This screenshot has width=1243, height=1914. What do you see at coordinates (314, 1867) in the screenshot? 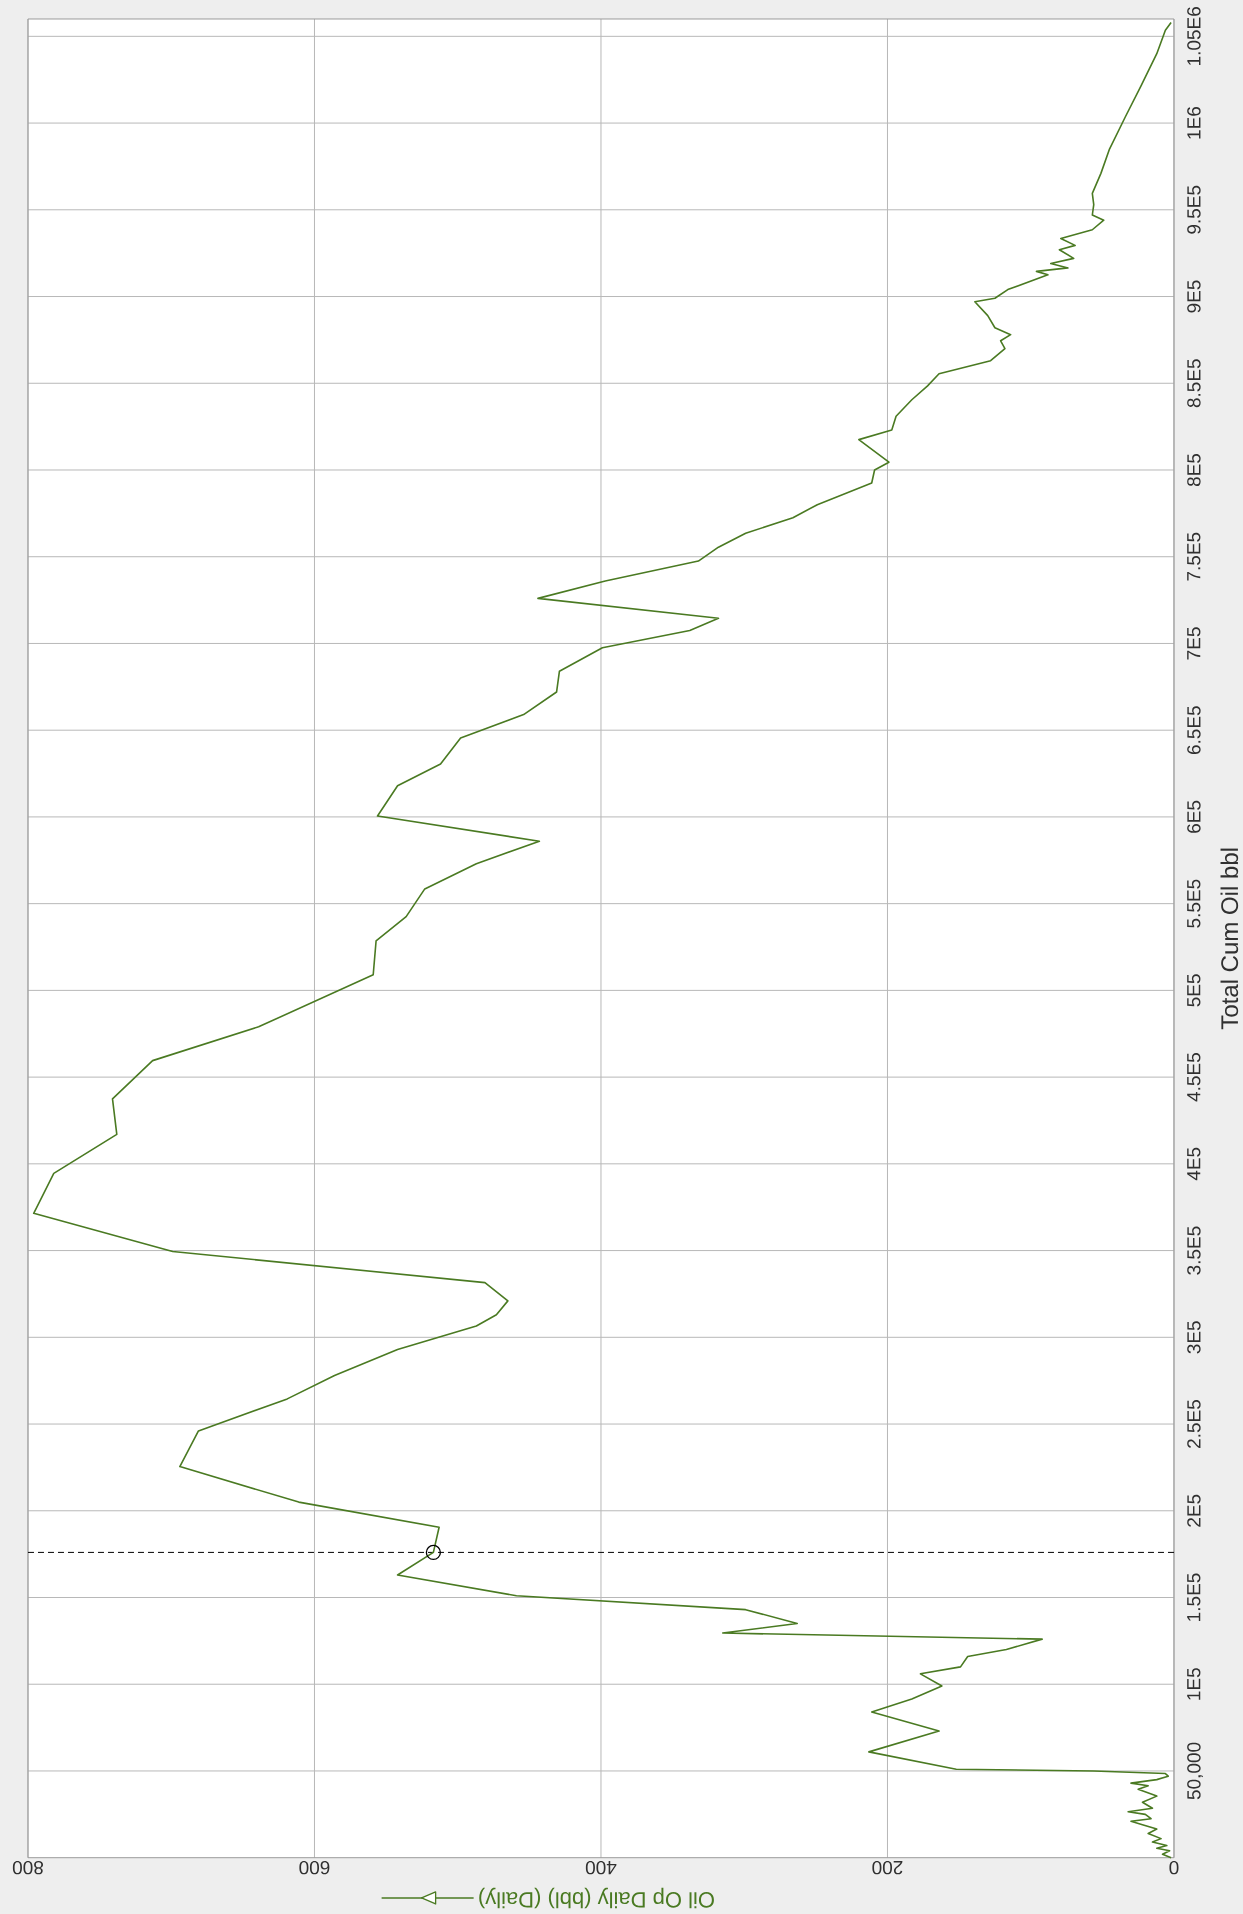
I see `x-tick-label: 600` at bounding box center [314, 1867].